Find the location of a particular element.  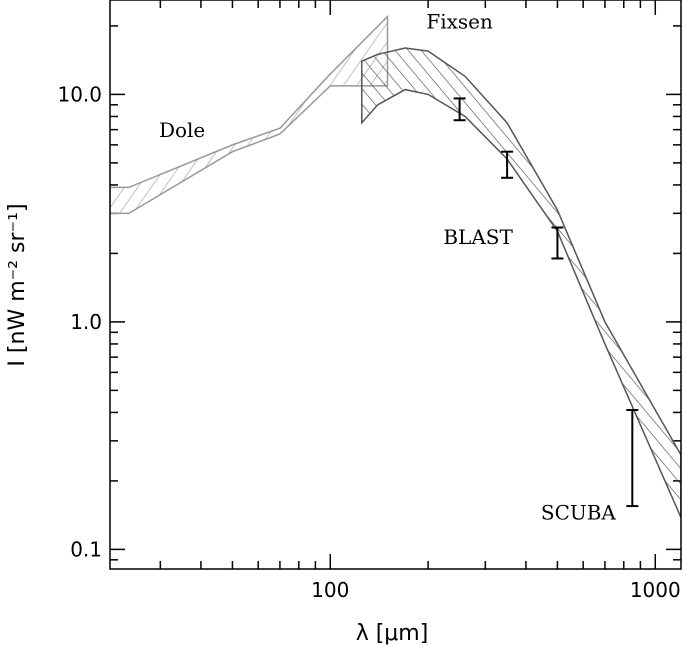

x-tick-label: 100 is located at coordinates (330, 590).